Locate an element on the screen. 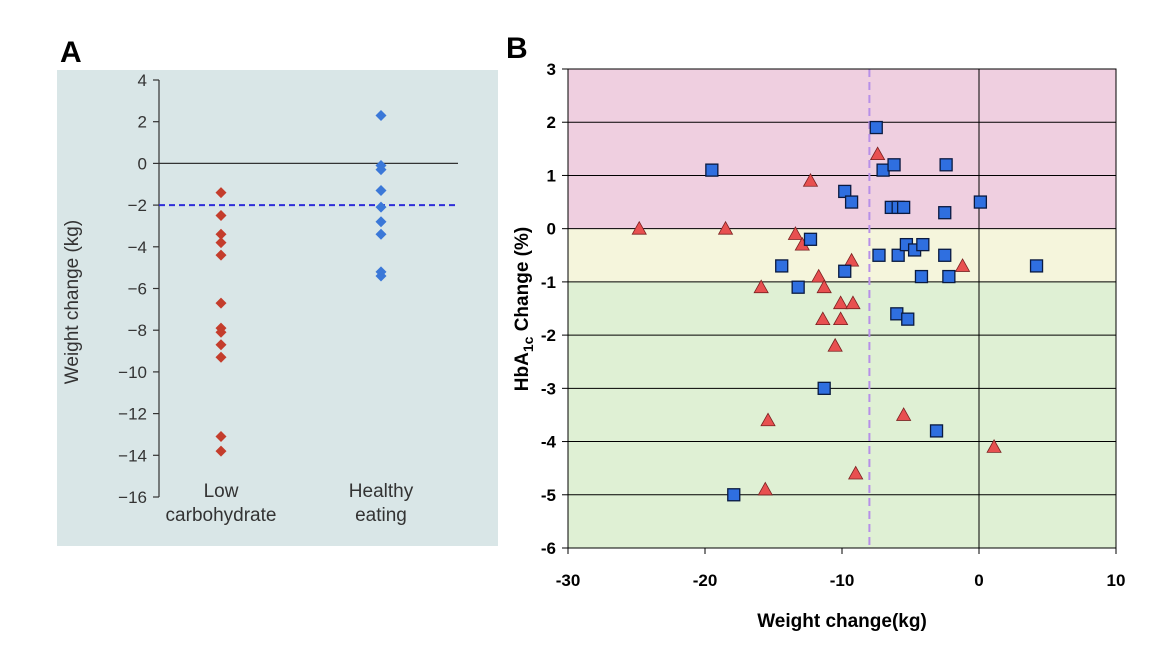 This screenshot has height=657, width=1169. panel-b-y-tick-label: -6 is located at coordinates (548, 548).